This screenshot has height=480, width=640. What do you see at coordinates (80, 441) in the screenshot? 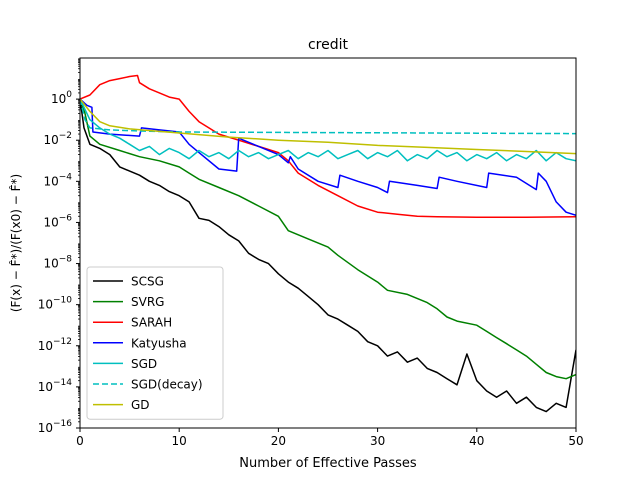
I see `x-tick-label: 0` at bounding box center [80, 441].